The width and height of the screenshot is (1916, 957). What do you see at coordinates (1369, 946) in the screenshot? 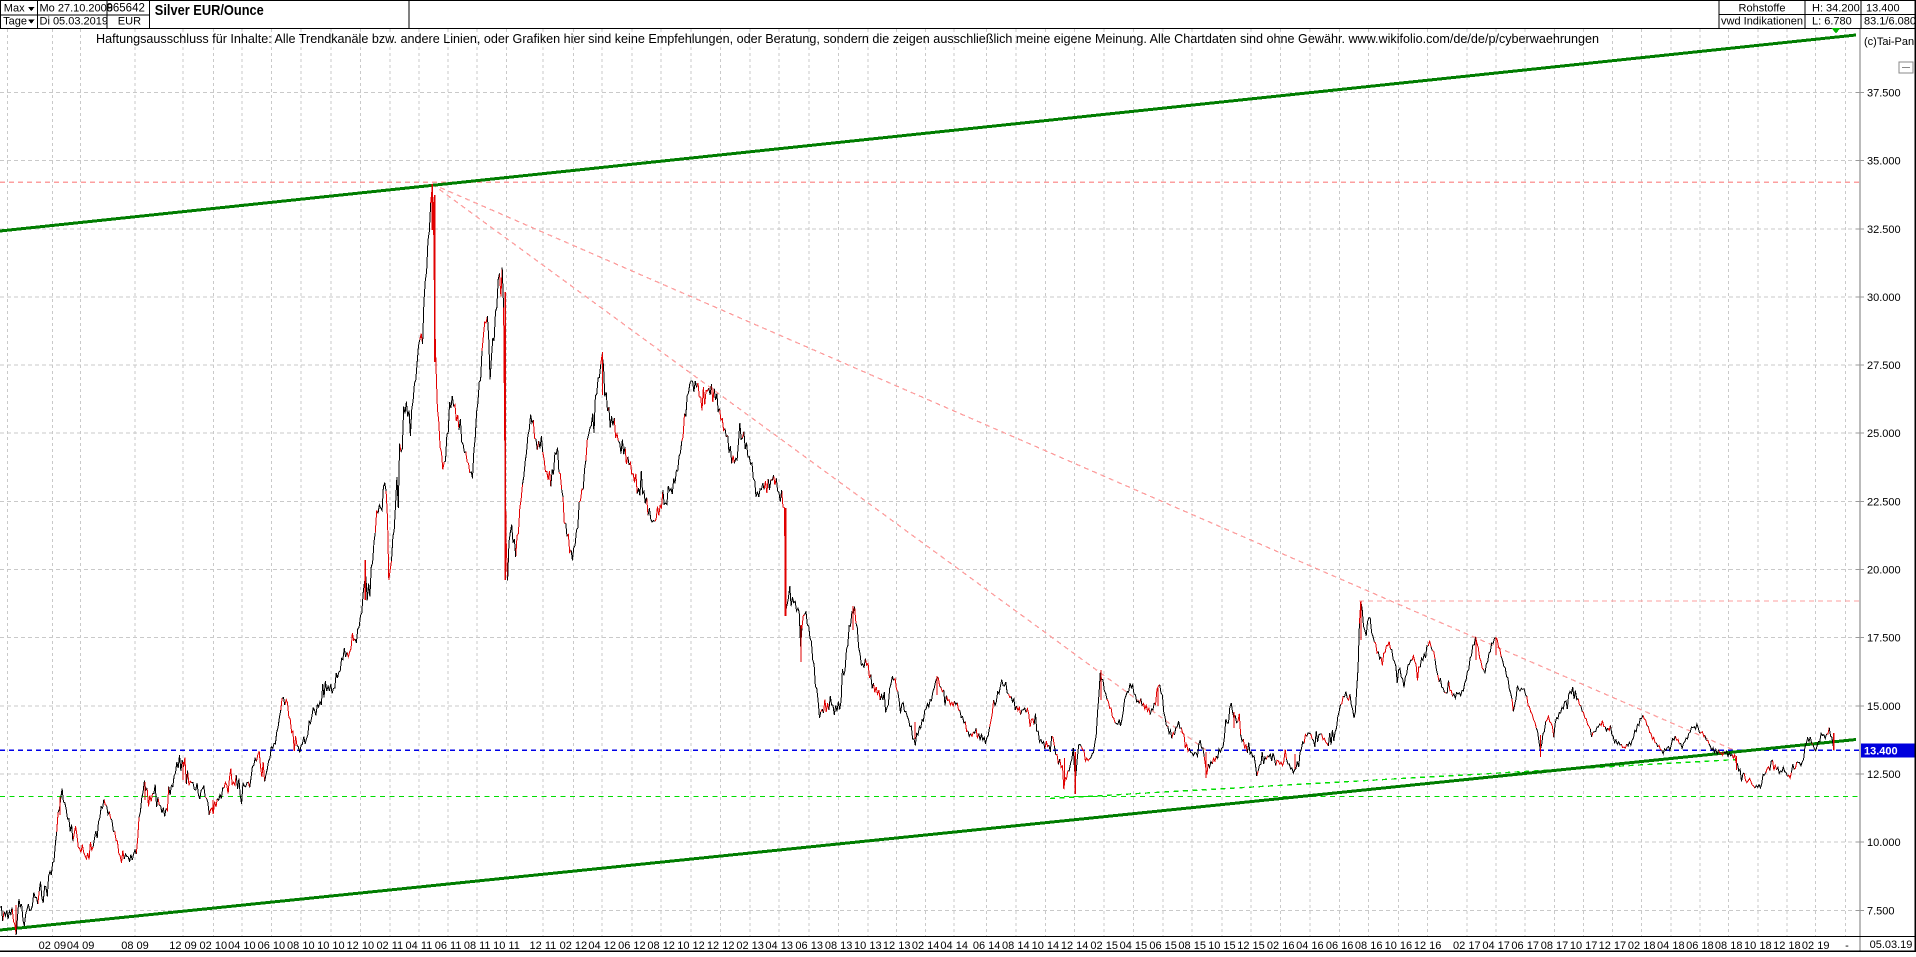
I see `svg-text: 08 16` at bounding box center [1369, 946].